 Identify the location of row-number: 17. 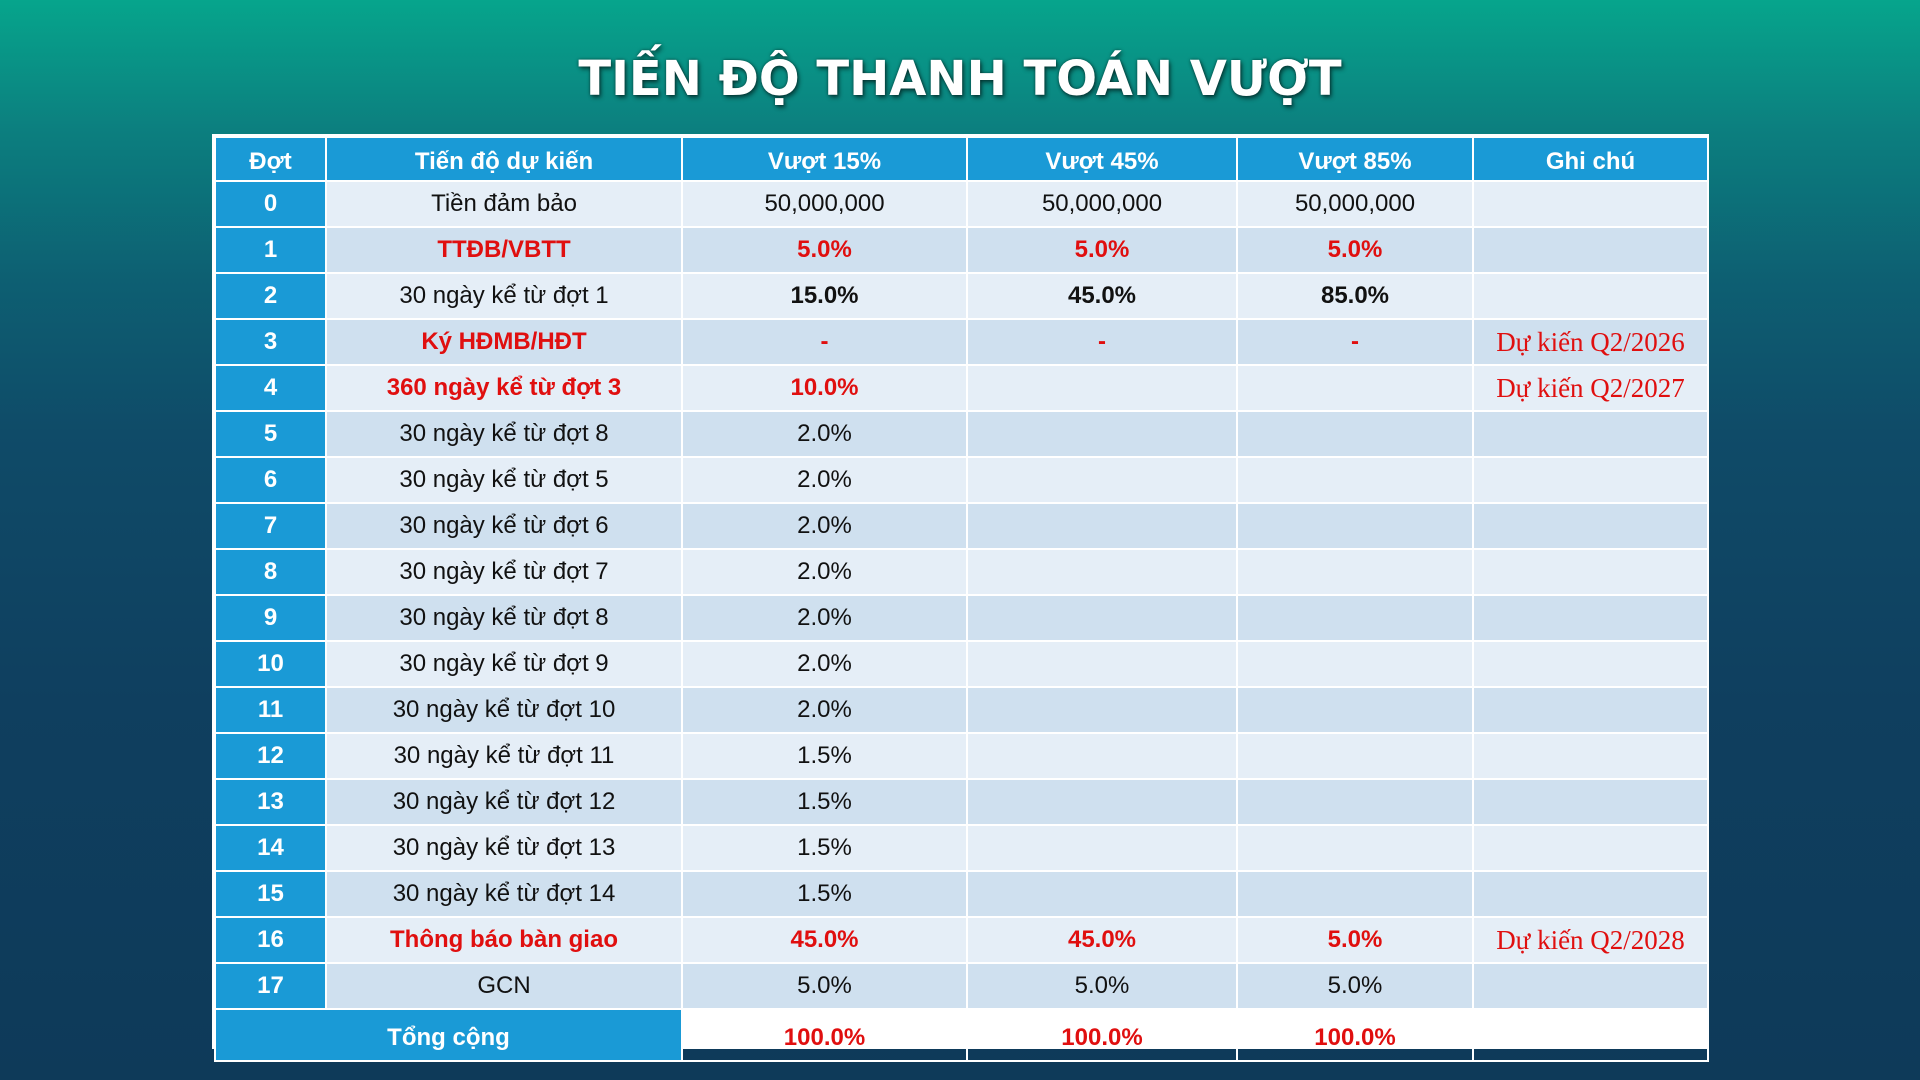
(270, 986).